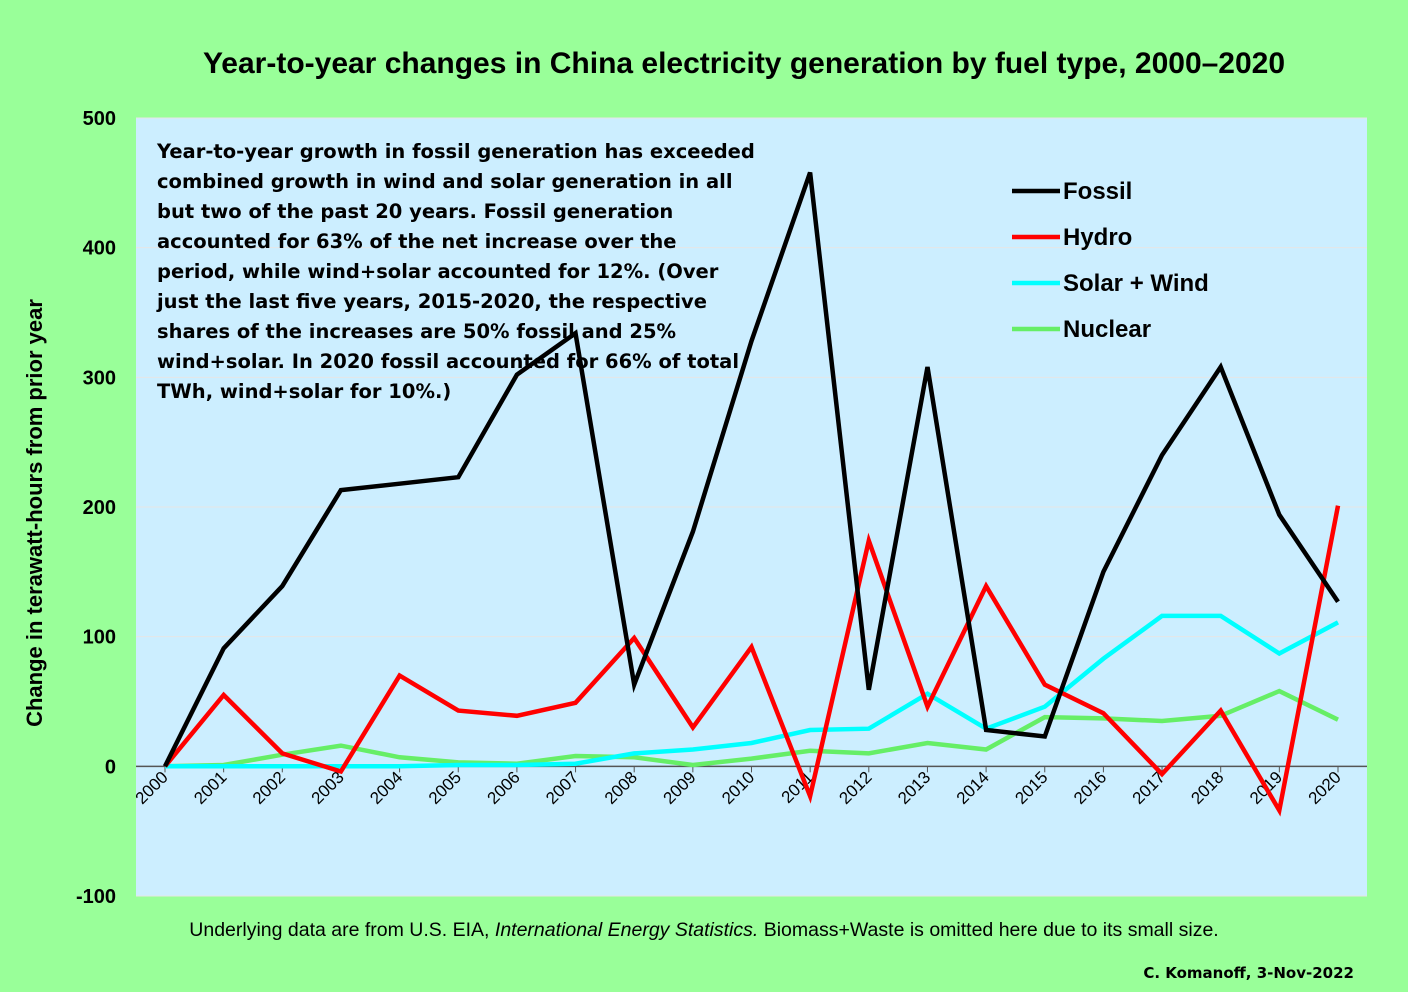 This screenshot has height=992, width=1408. Describe the element at coordinates (96, 897) in the screenshot. I see `y-tick-label: -100` at that location.